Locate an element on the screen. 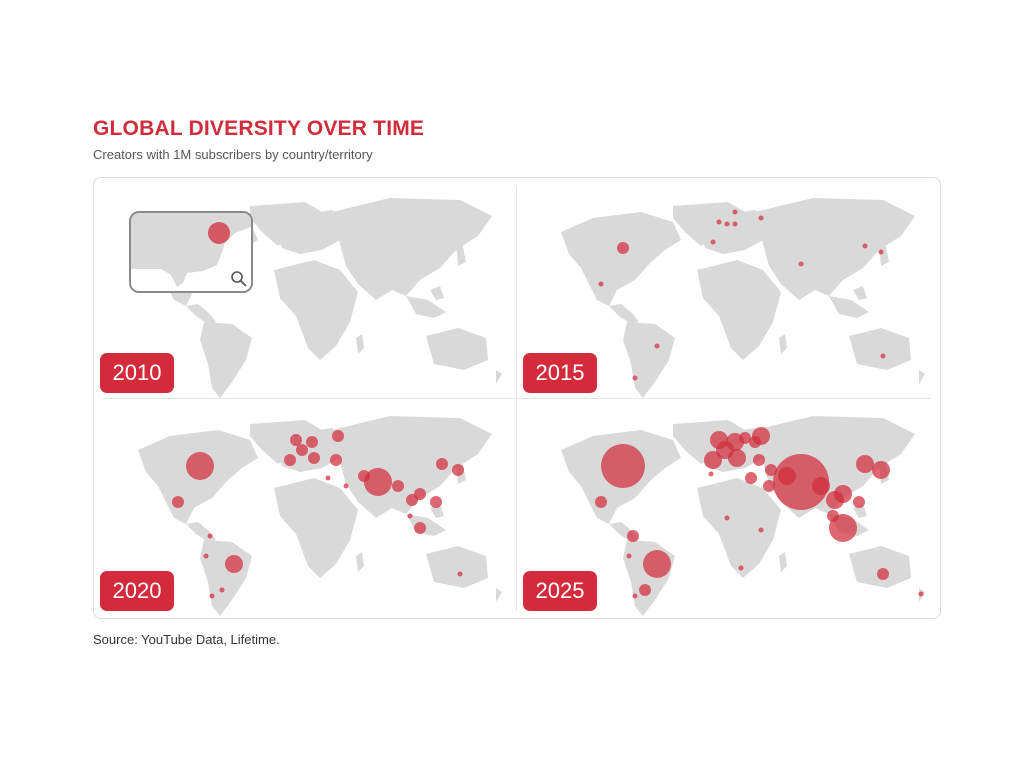 Image resolution: width=1024 pixels, height=770 pixels. inset-map is located at coordinates (191, 252).